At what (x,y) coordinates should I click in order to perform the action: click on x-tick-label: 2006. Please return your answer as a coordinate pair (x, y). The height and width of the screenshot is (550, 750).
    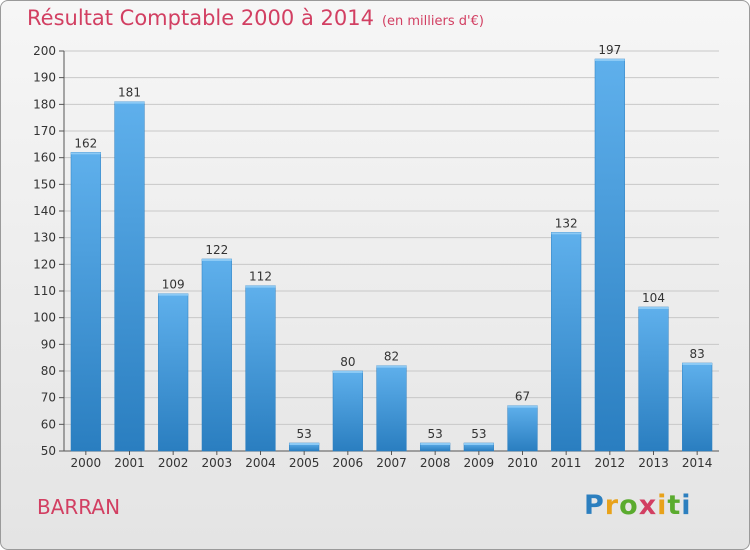
    Looking at the image, I should click on (348, 463).